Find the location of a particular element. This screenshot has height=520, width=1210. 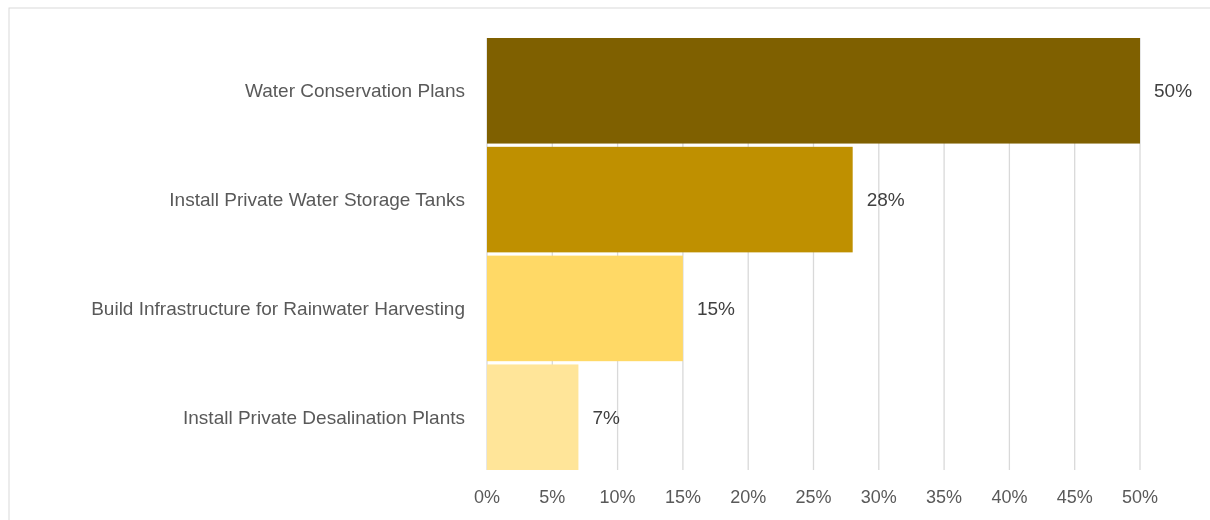

x-tick-label: 15% is located at coordinates (682, 497).